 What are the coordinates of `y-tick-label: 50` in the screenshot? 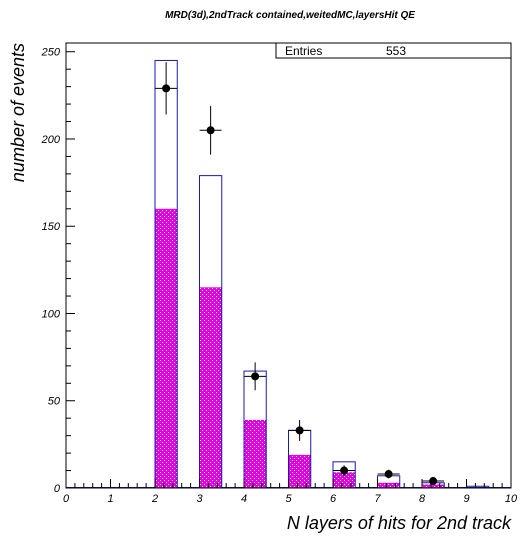 It's located at (54, 402).